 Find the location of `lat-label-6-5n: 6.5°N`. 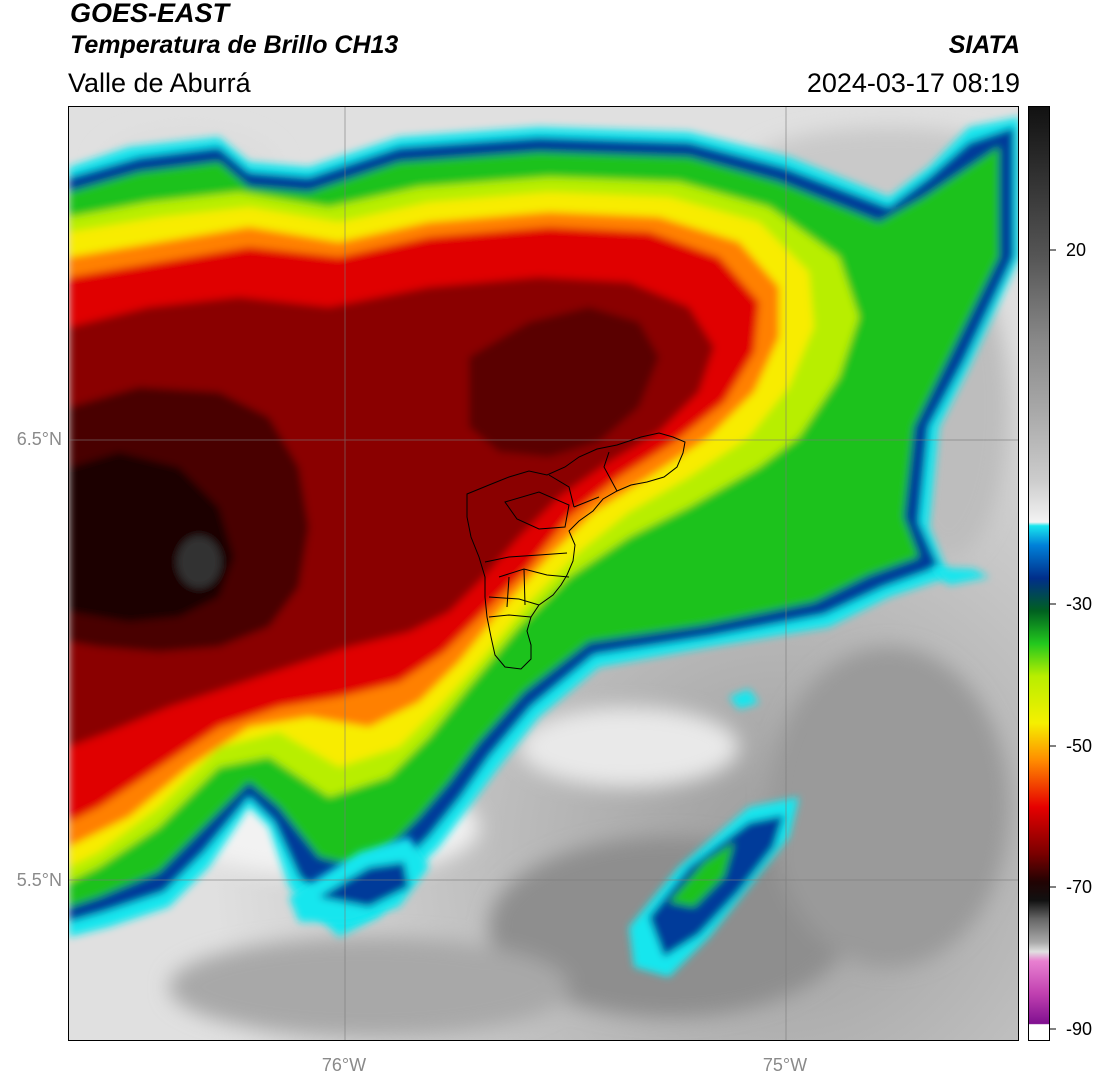

lat-label-6-5n: 6.5°N is located at coordinates (39, 439).